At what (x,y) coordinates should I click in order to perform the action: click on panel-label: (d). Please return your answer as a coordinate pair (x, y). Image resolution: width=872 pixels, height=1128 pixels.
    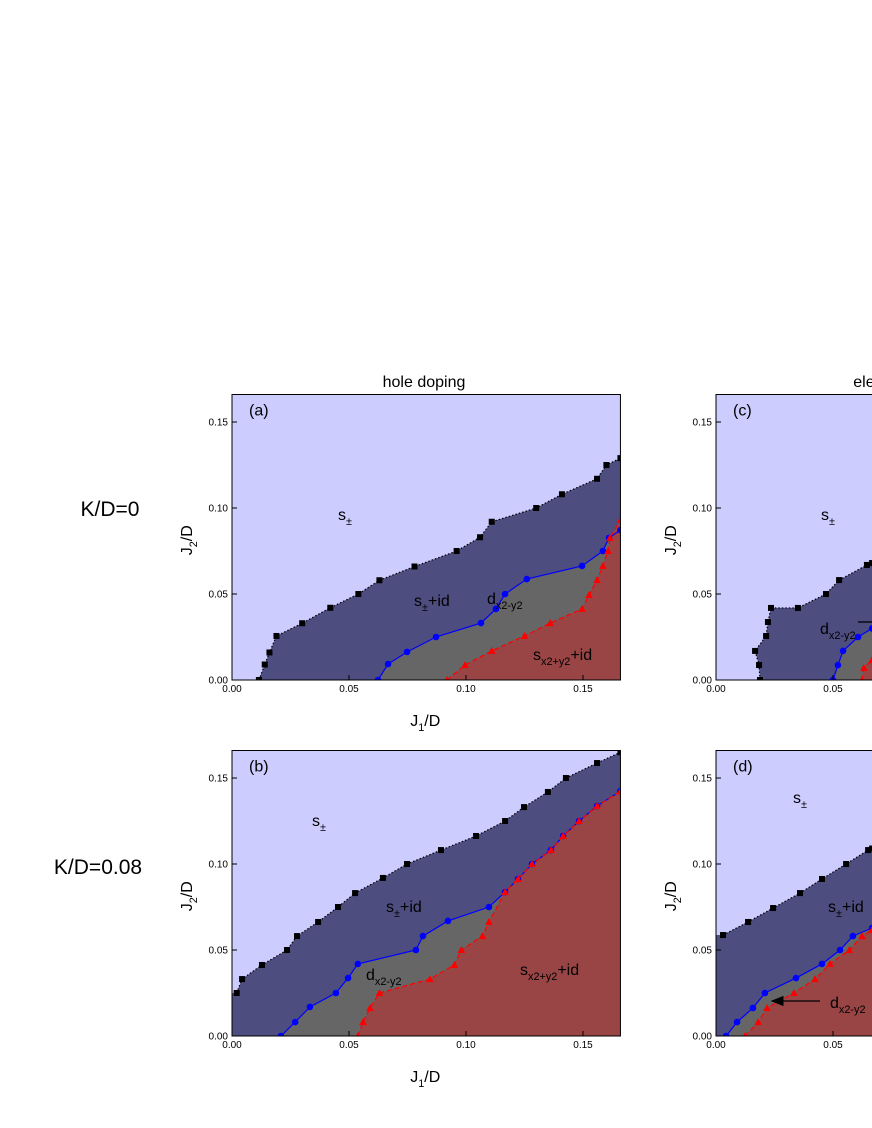
    Looking at the image, I should click on (743, 767).